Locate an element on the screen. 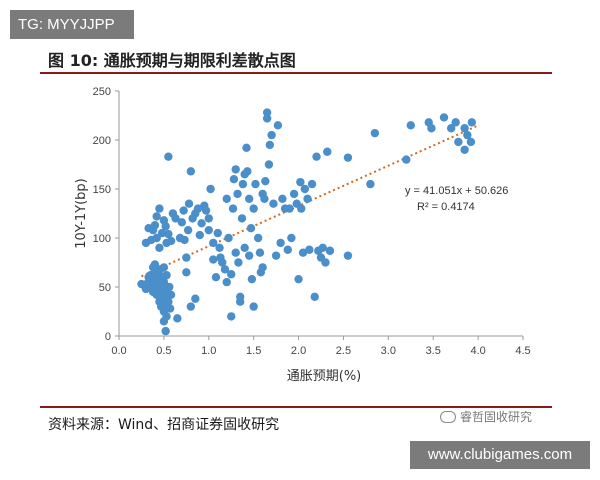  y-tick-label: 0 is located at coordinates (108, 337).